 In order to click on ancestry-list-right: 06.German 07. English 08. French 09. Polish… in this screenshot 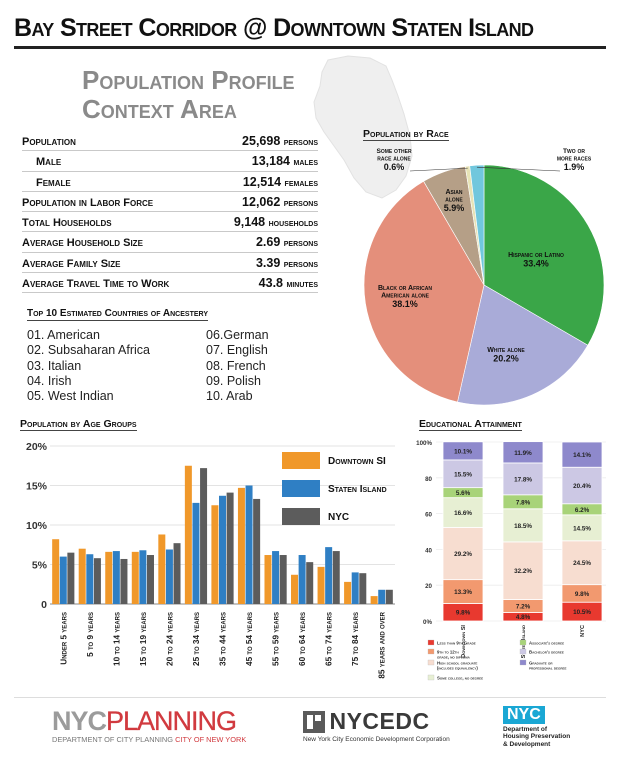, I will do `click(237, 366)`.